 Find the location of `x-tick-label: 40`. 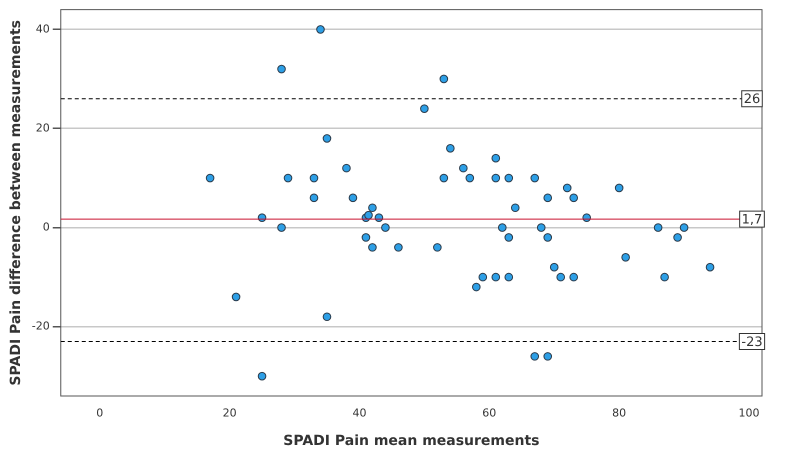

x-tick-label: 40 is located at coordinates (359, 413).